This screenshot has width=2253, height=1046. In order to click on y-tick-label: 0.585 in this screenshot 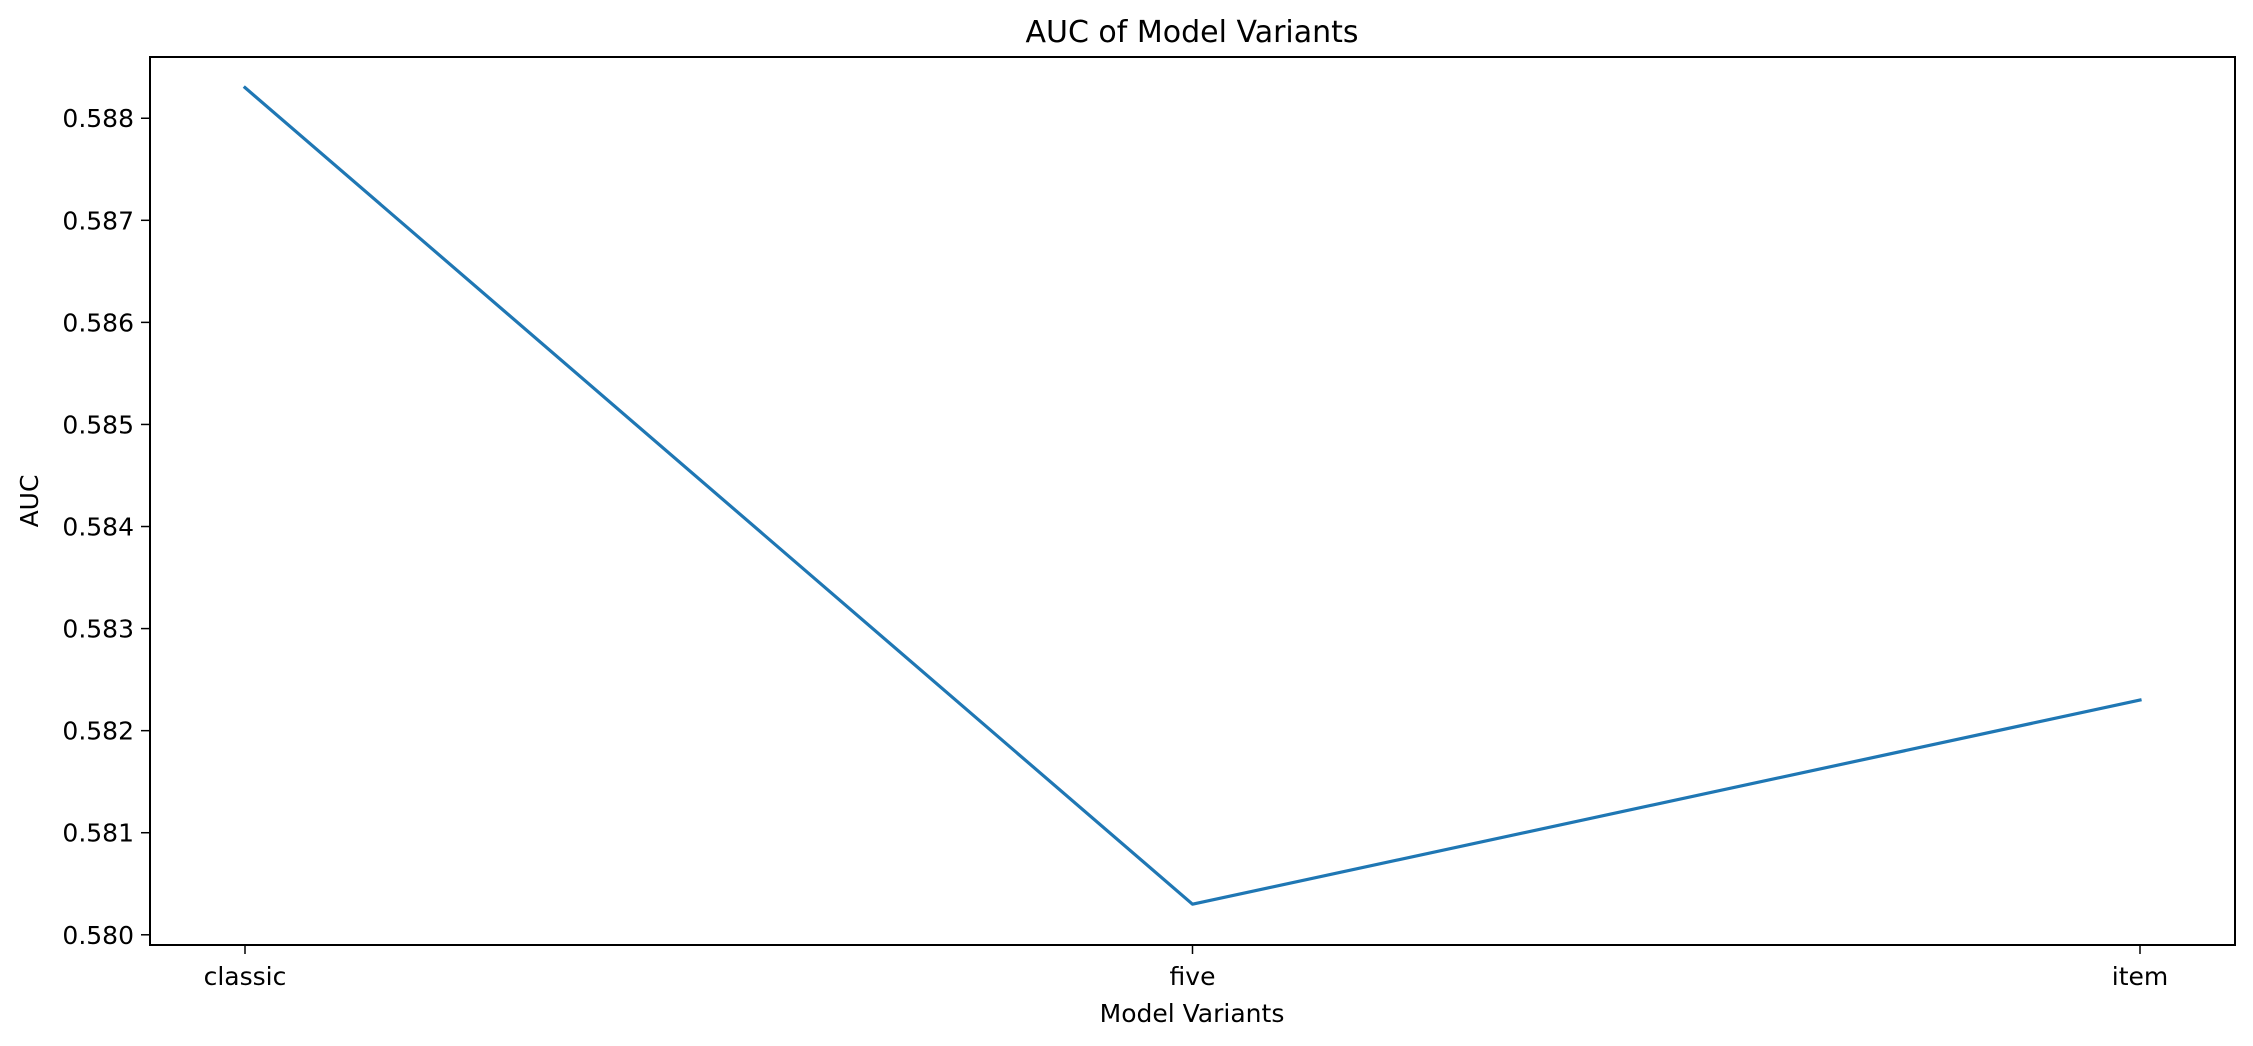, I will do `click(98, 424)`.